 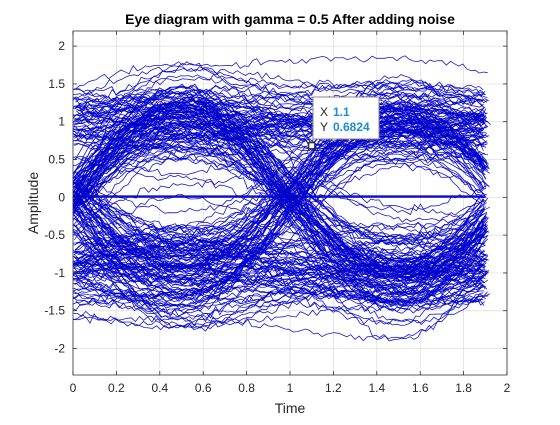 I want to click on datatip: X 1.1 Y 0.6824, so click(x=344, y=123).